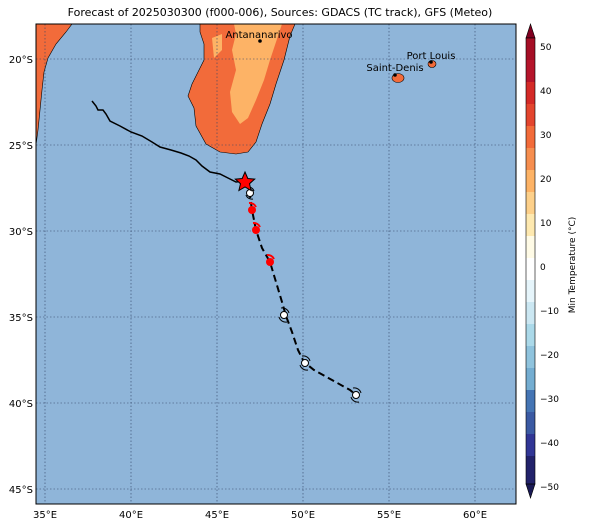 The height and width of the screenshot is (528, 591). Describe the element at coordinates (530, 491) in the screenshot. I see `colorbar-bottom-arrow` at that location.